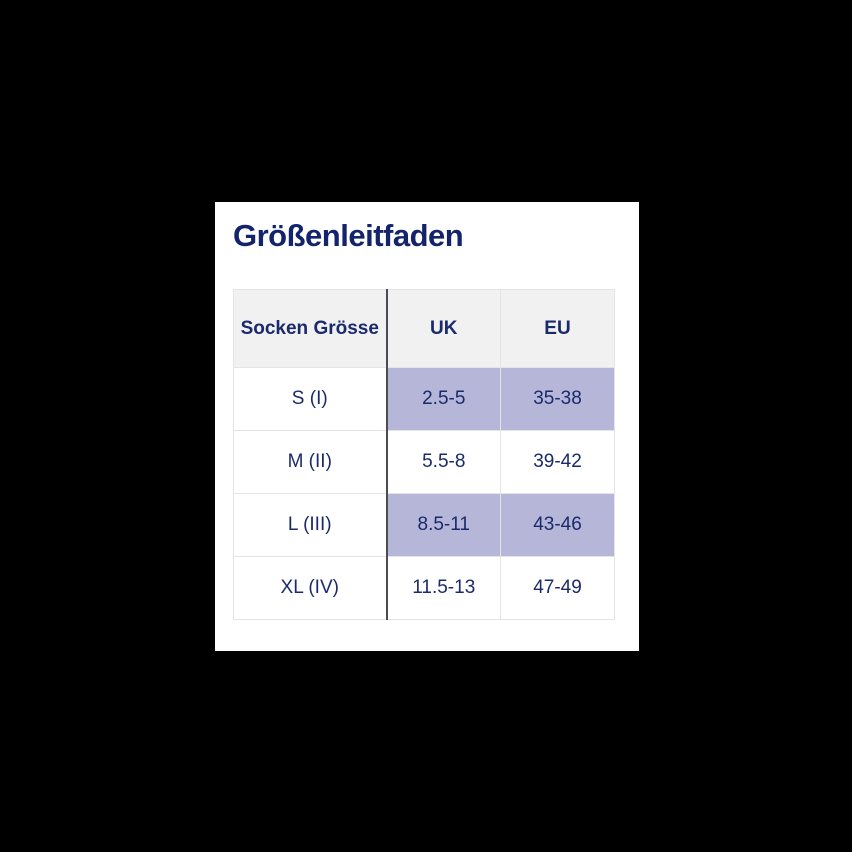 The width and height of the screenshot is (852, 852). What do you see at coordinates (443, 588) in the screenshot?
I see `uk-cell: 11.5-13` at bounding box center [443, 588].